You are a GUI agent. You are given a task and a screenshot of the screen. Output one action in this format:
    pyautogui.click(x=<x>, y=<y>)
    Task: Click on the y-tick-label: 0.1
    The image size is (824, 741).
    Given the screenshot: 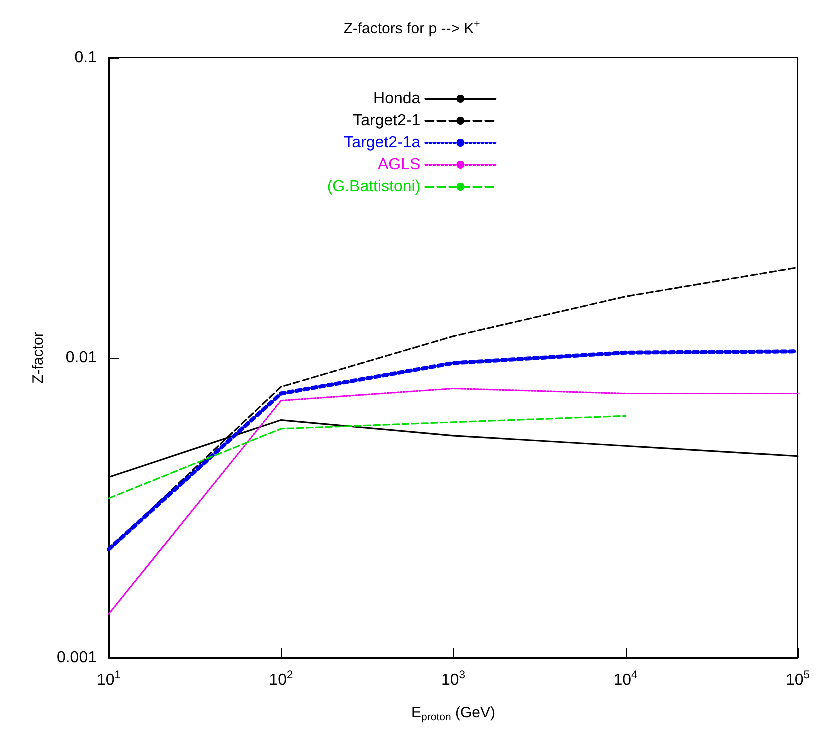 What is the action you would take?
    pyautogui.click(x=86, y=58)
    